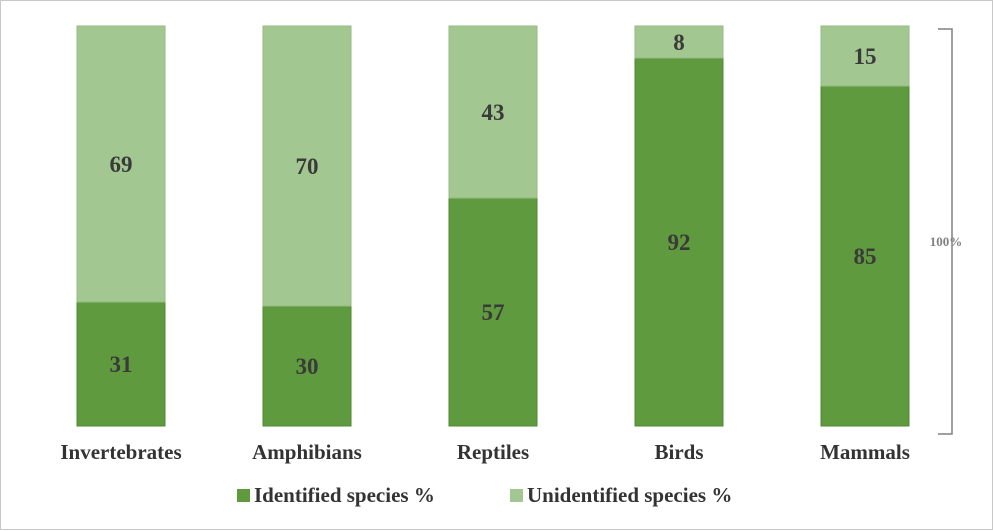 The width and height of the screenshot is (993, 531). I want to click on total-bracket: 100%, so click(946, 231).